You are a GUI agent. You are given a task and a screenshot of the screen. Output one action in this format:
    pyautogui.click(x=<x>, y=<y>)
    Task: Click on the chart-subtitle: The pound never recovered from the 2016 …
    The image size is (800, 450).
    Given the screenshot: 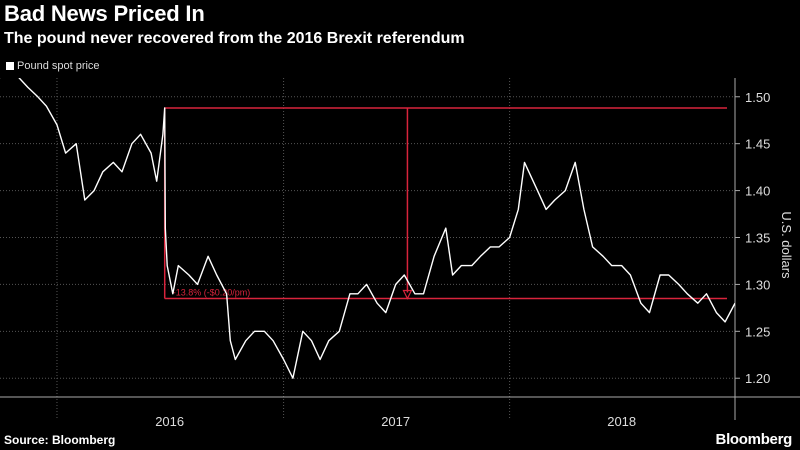 What is the action you would take?
    pyautogui.click(x=234, y=38)
    